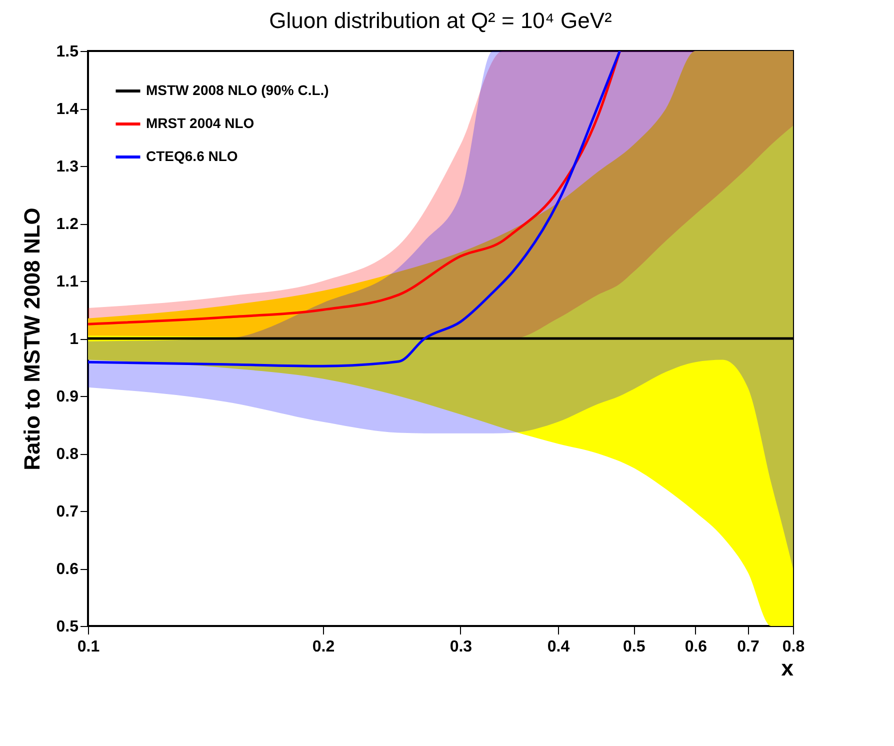  I want to click on y-tick-label: 0.6, so click(67, 569).